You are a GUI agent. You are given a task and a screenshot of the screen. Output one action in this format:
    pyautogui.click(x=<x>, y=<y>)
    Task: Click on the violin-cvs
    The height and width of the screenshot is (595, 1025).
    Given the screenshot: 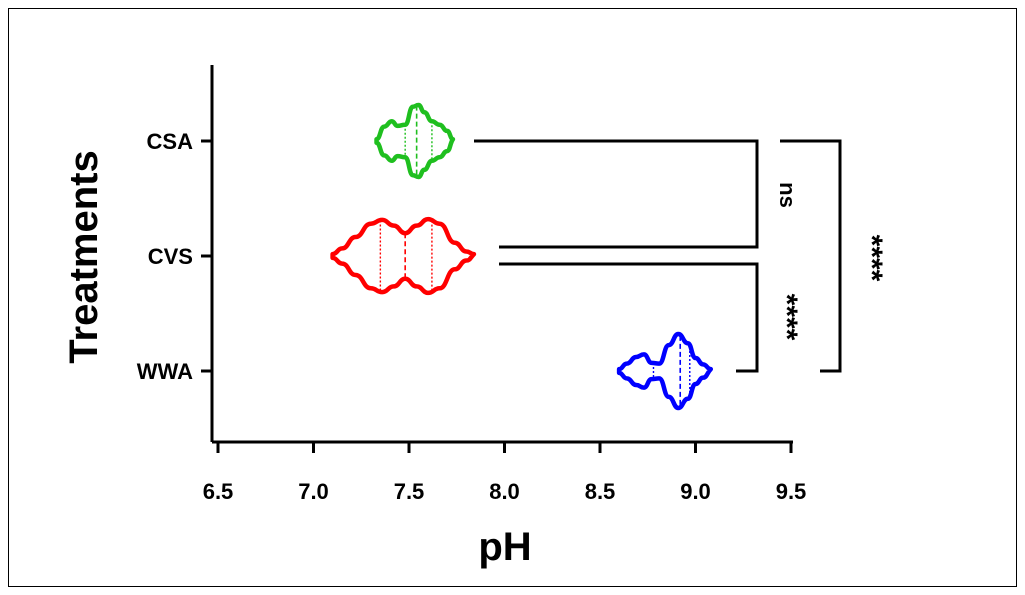 What is the action you would take?
    pyautogui.click(x=403, y=256)
    